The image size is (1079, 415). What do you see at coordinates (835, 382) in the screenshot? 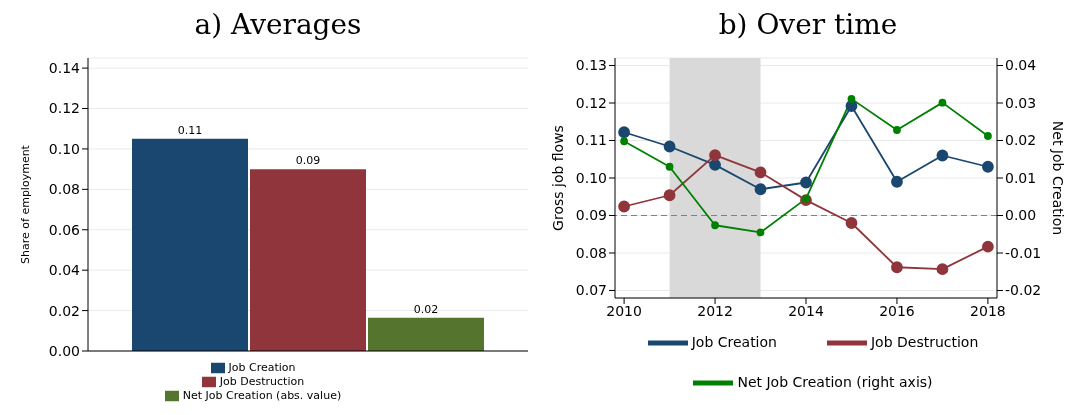
I see `legend-label: Net Job Creation (right axis)` at bounding box center [835, 382].